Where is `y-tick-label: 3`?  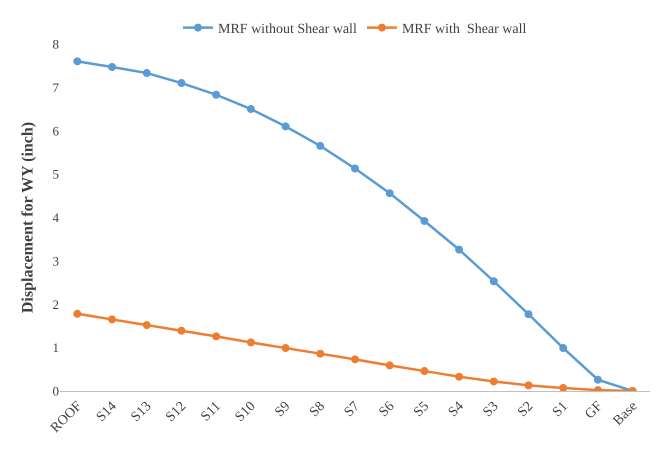
y-tick-label: 3 is located at coordinates (55, 260).